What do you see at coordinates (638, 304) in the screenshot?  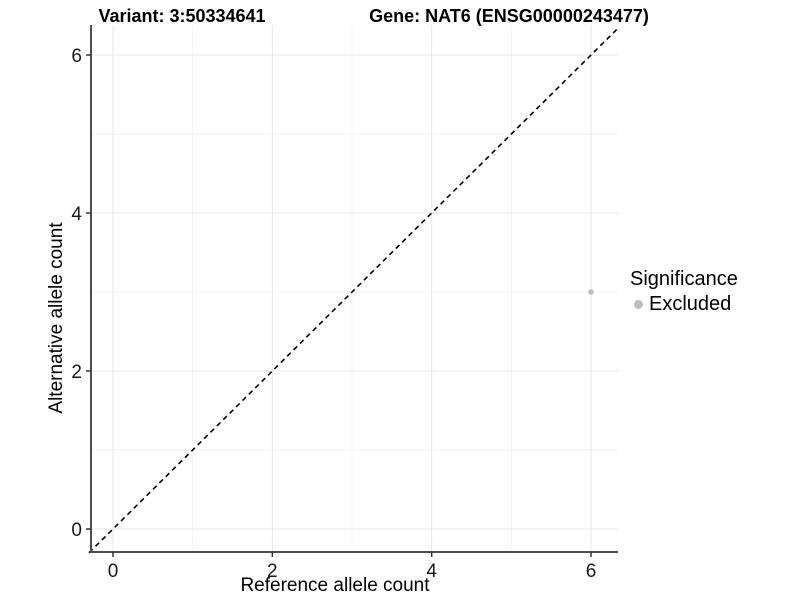 I see `legend-key-dot-icon` at bounding box center [638, 304].